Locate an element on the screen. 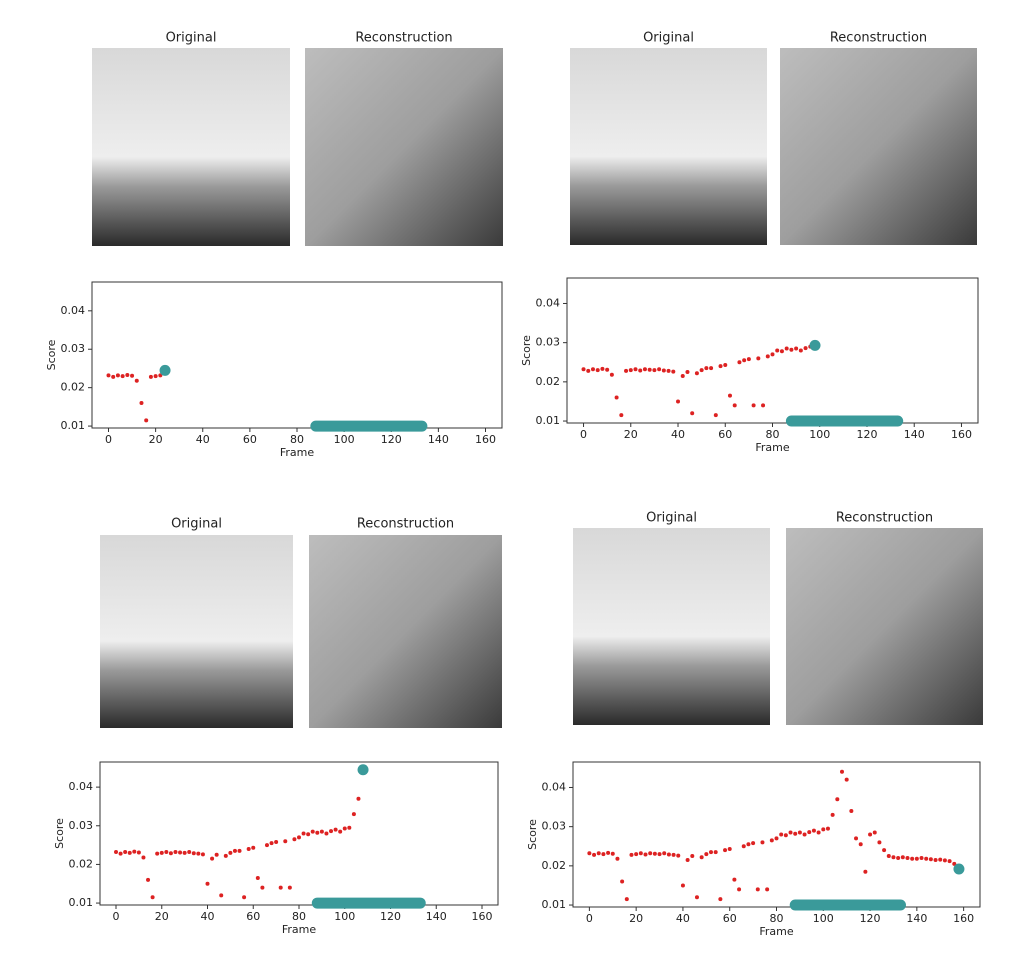 The image size is (1026, 967). plot-area is located at coordinates (297, 355).